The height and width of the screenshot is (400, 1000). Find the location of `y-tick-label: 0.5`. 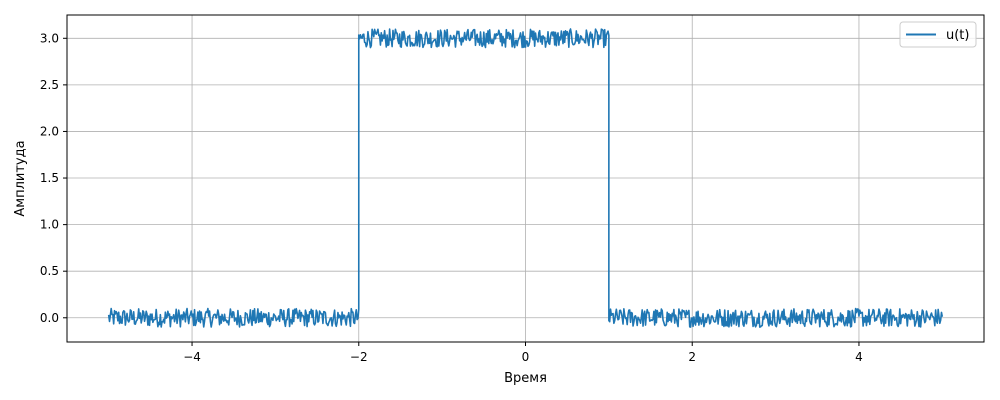

y-tick-label: 0.5 is located at coordinates (49, 271).